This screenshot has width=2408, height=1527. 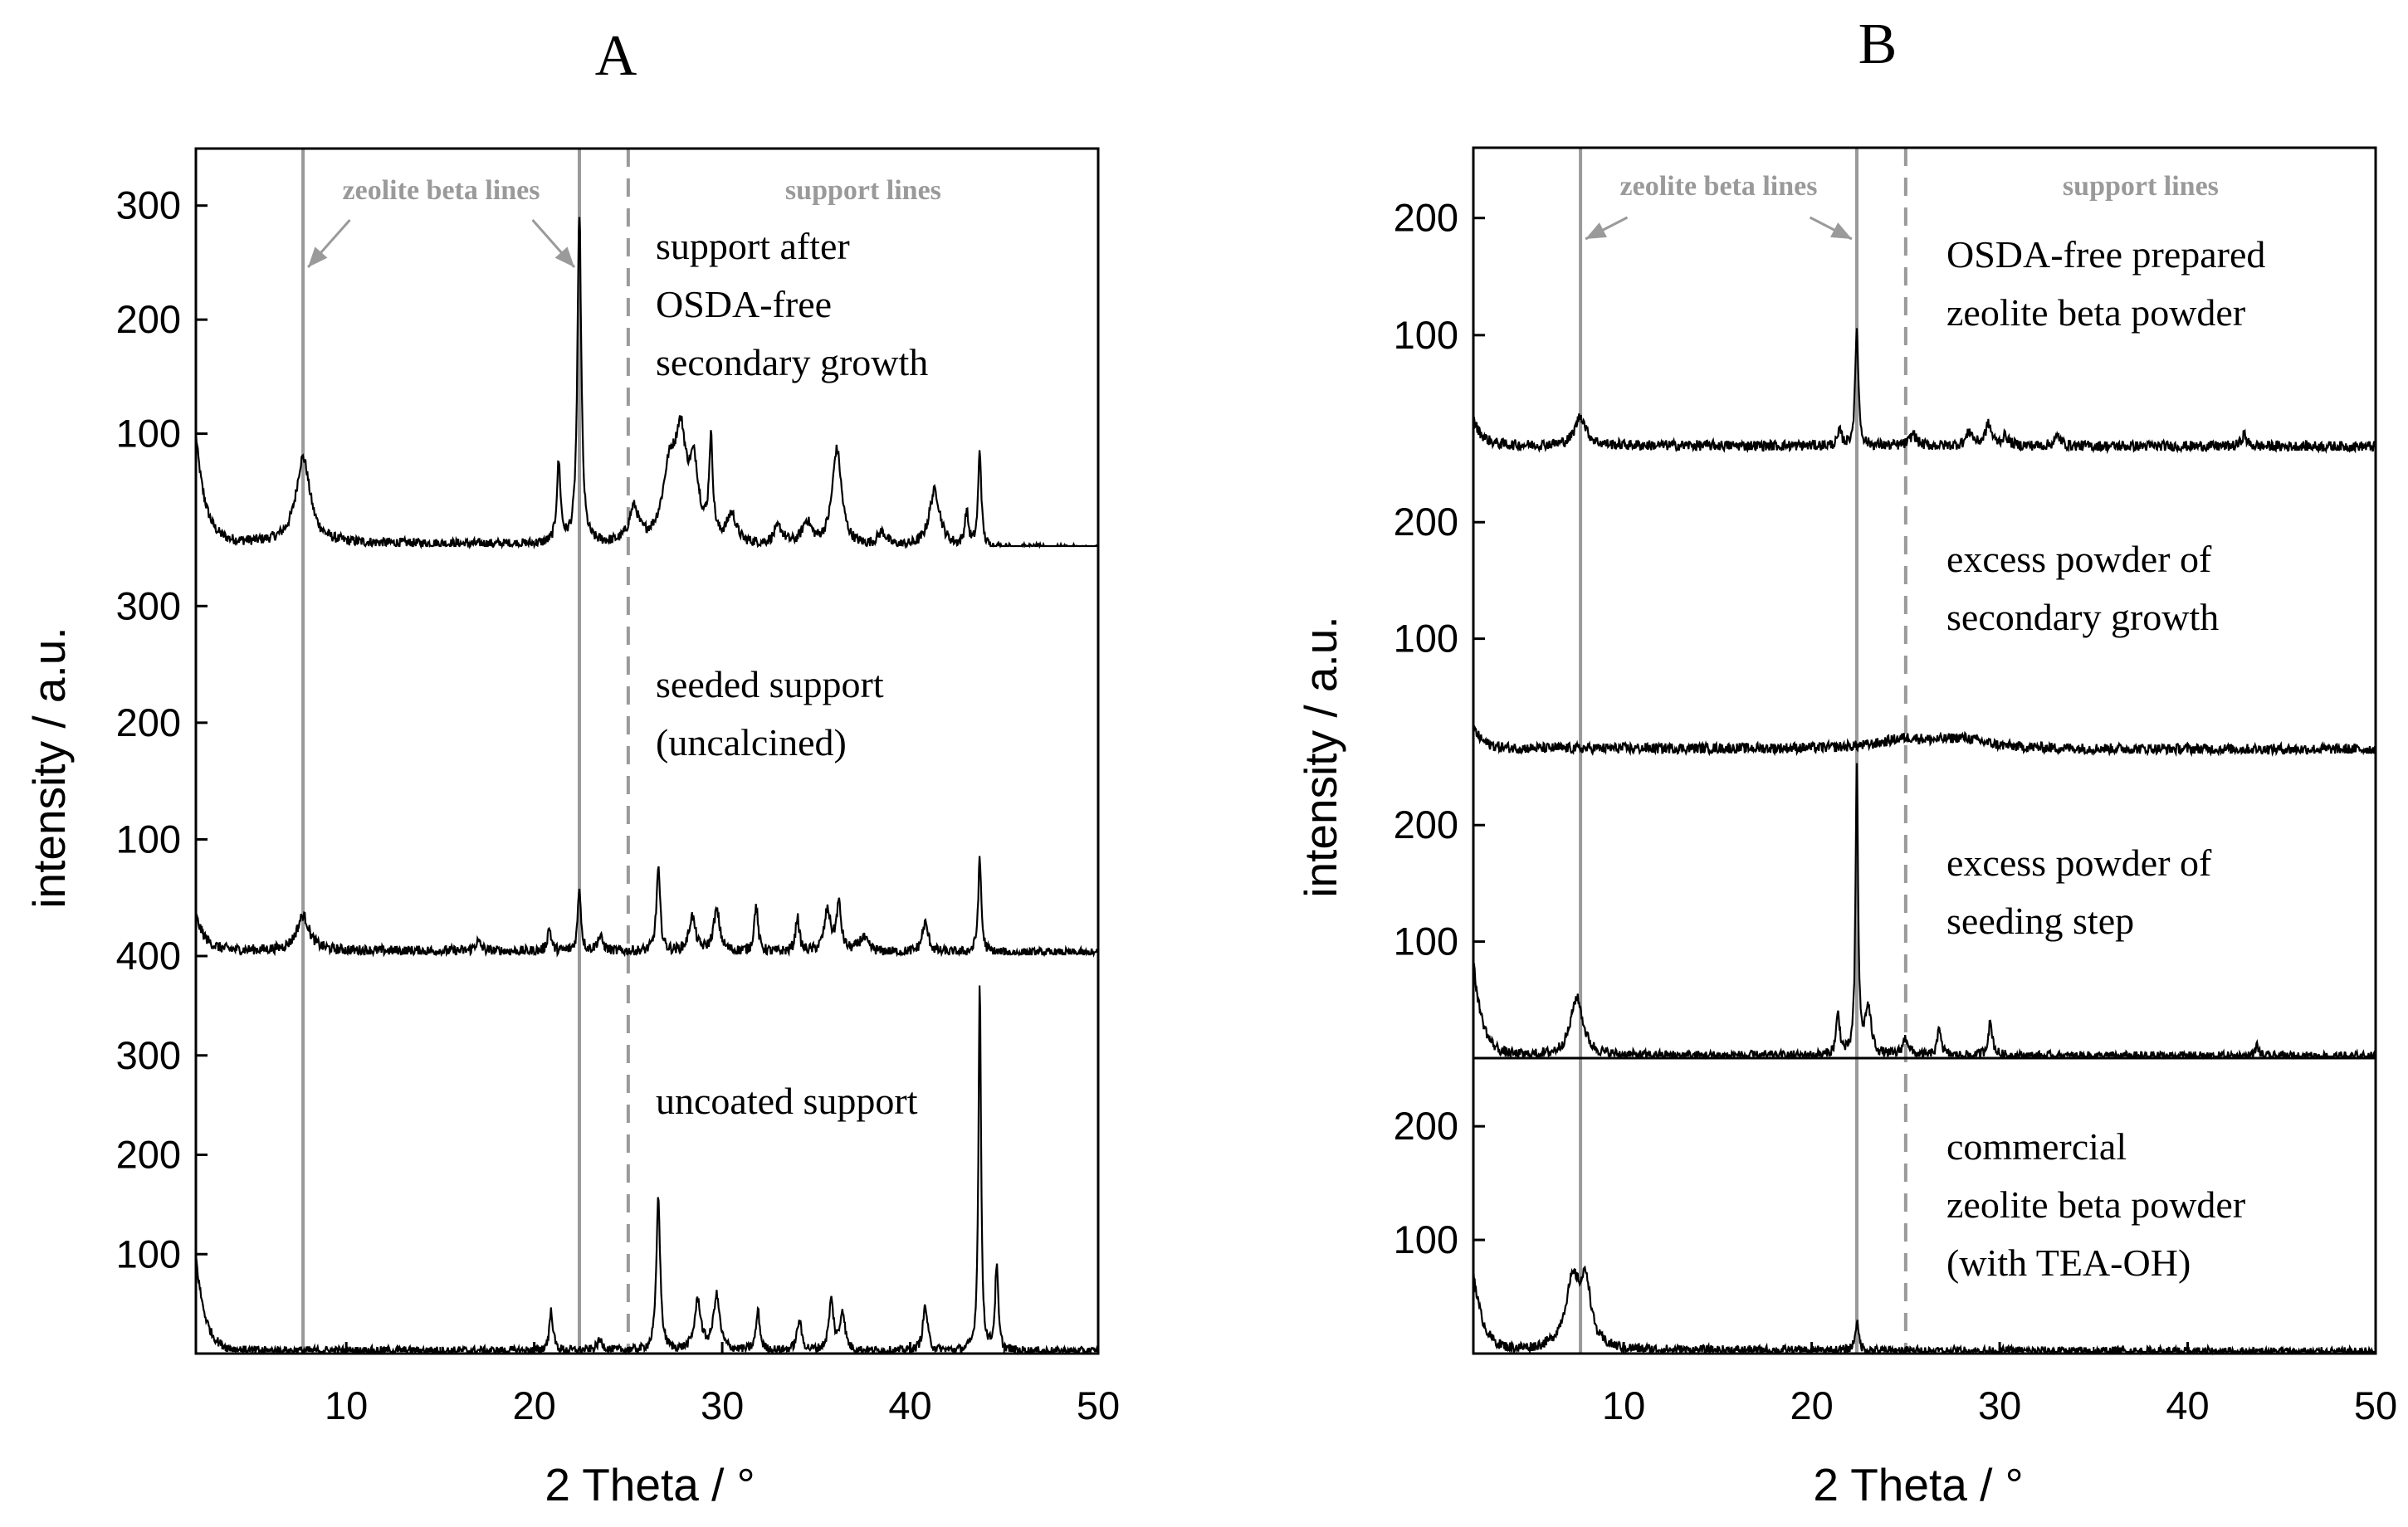 What do you see at coordinates (744, 304) in the screenshot?
I see `series-label: OSDA-free` at bounding box center [744, 304].